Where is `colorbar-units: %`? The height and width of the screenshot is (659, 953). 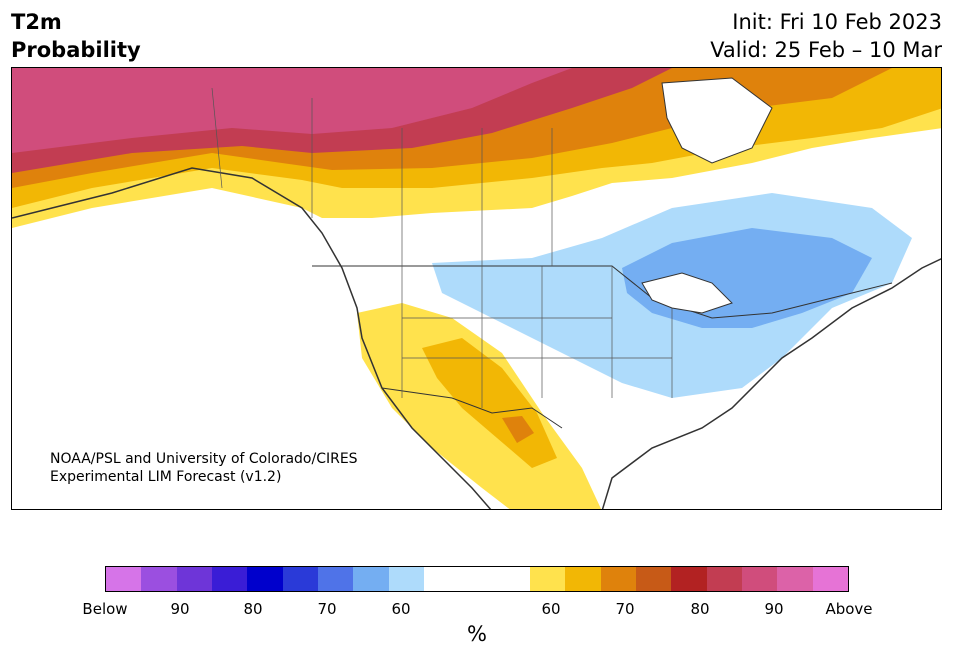 colorbar-units: % is located at coordinates (477, 634).